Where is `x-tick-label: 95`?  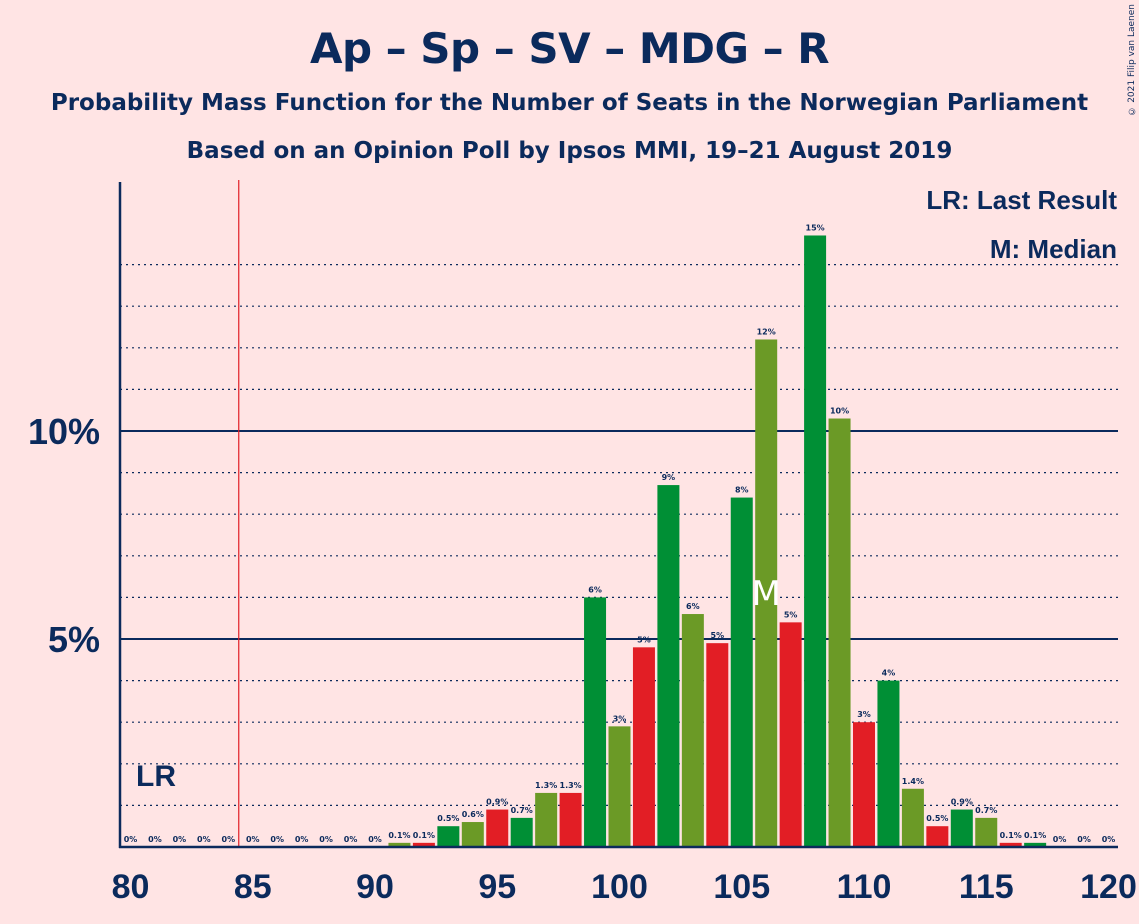 x-tick-label: 95 is located at coordinates (497, 887).